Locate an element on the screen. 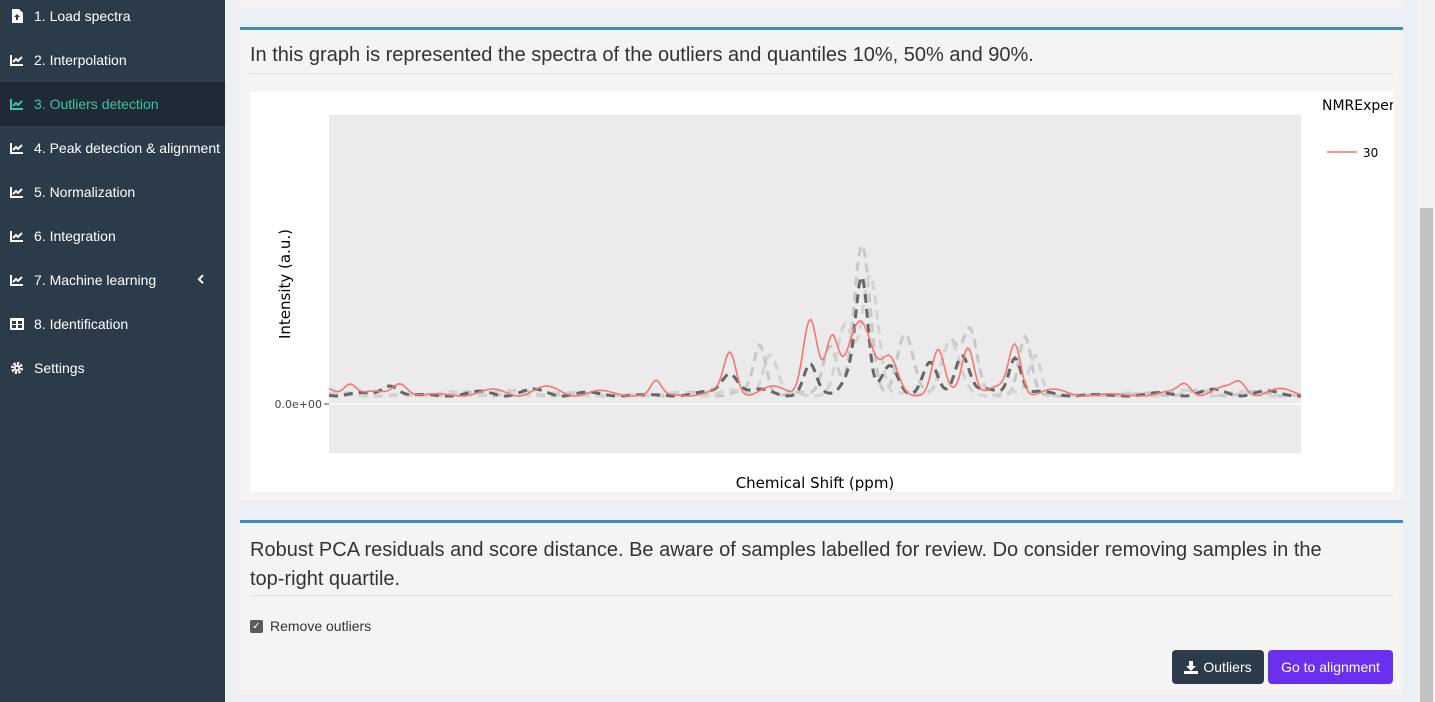  sidebar-item-label: 8. Identification is located at coordinates (81, 324).